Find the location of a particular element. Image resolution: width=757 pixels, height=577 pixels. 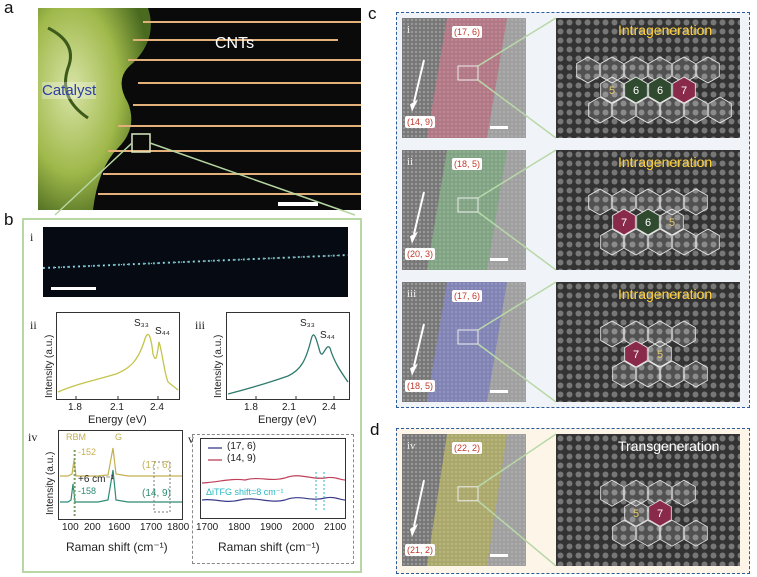

cnt-growth-image is located at coordinates (199, 109).